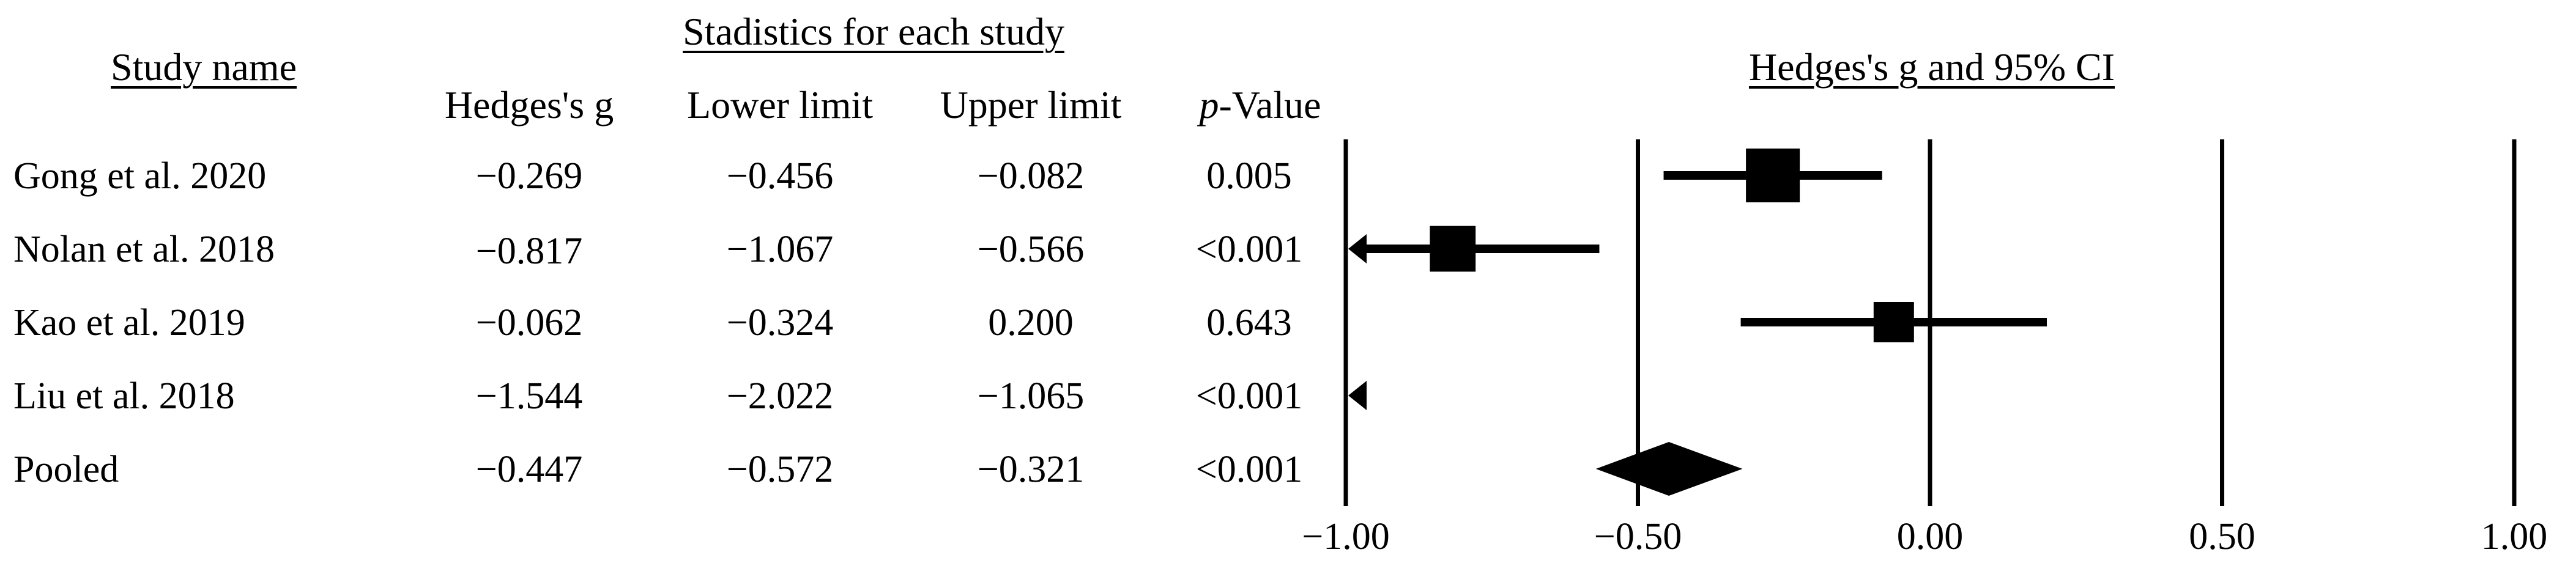 The height and width of the screenshot is (574, 2576). I want to click on row-study-name: Nolan et al. 2018, so click(144, 249).